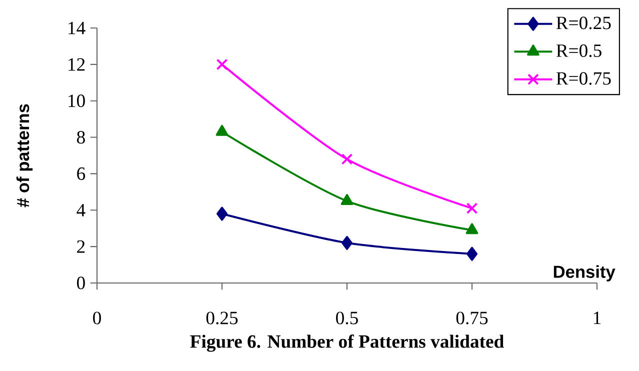 The width and height of the screenshot is (639, 371). I want to click on legend-label: R=0.5, so click(579, 51).